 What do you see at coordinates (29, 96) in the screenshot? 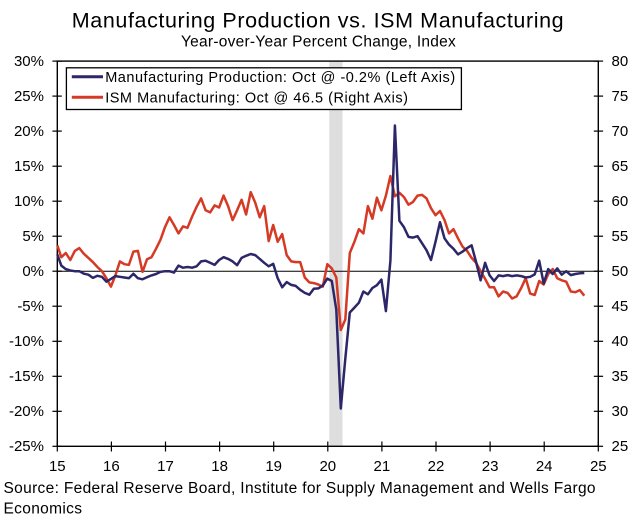
I see `svg-text: 25%` at bounding box center [29, 96].